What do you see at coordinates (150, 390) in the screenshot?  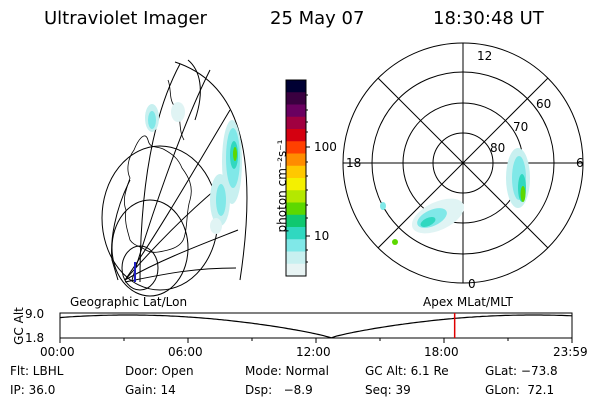 I see `gain-status: Gain: 14` at bounding box center [150, 390].